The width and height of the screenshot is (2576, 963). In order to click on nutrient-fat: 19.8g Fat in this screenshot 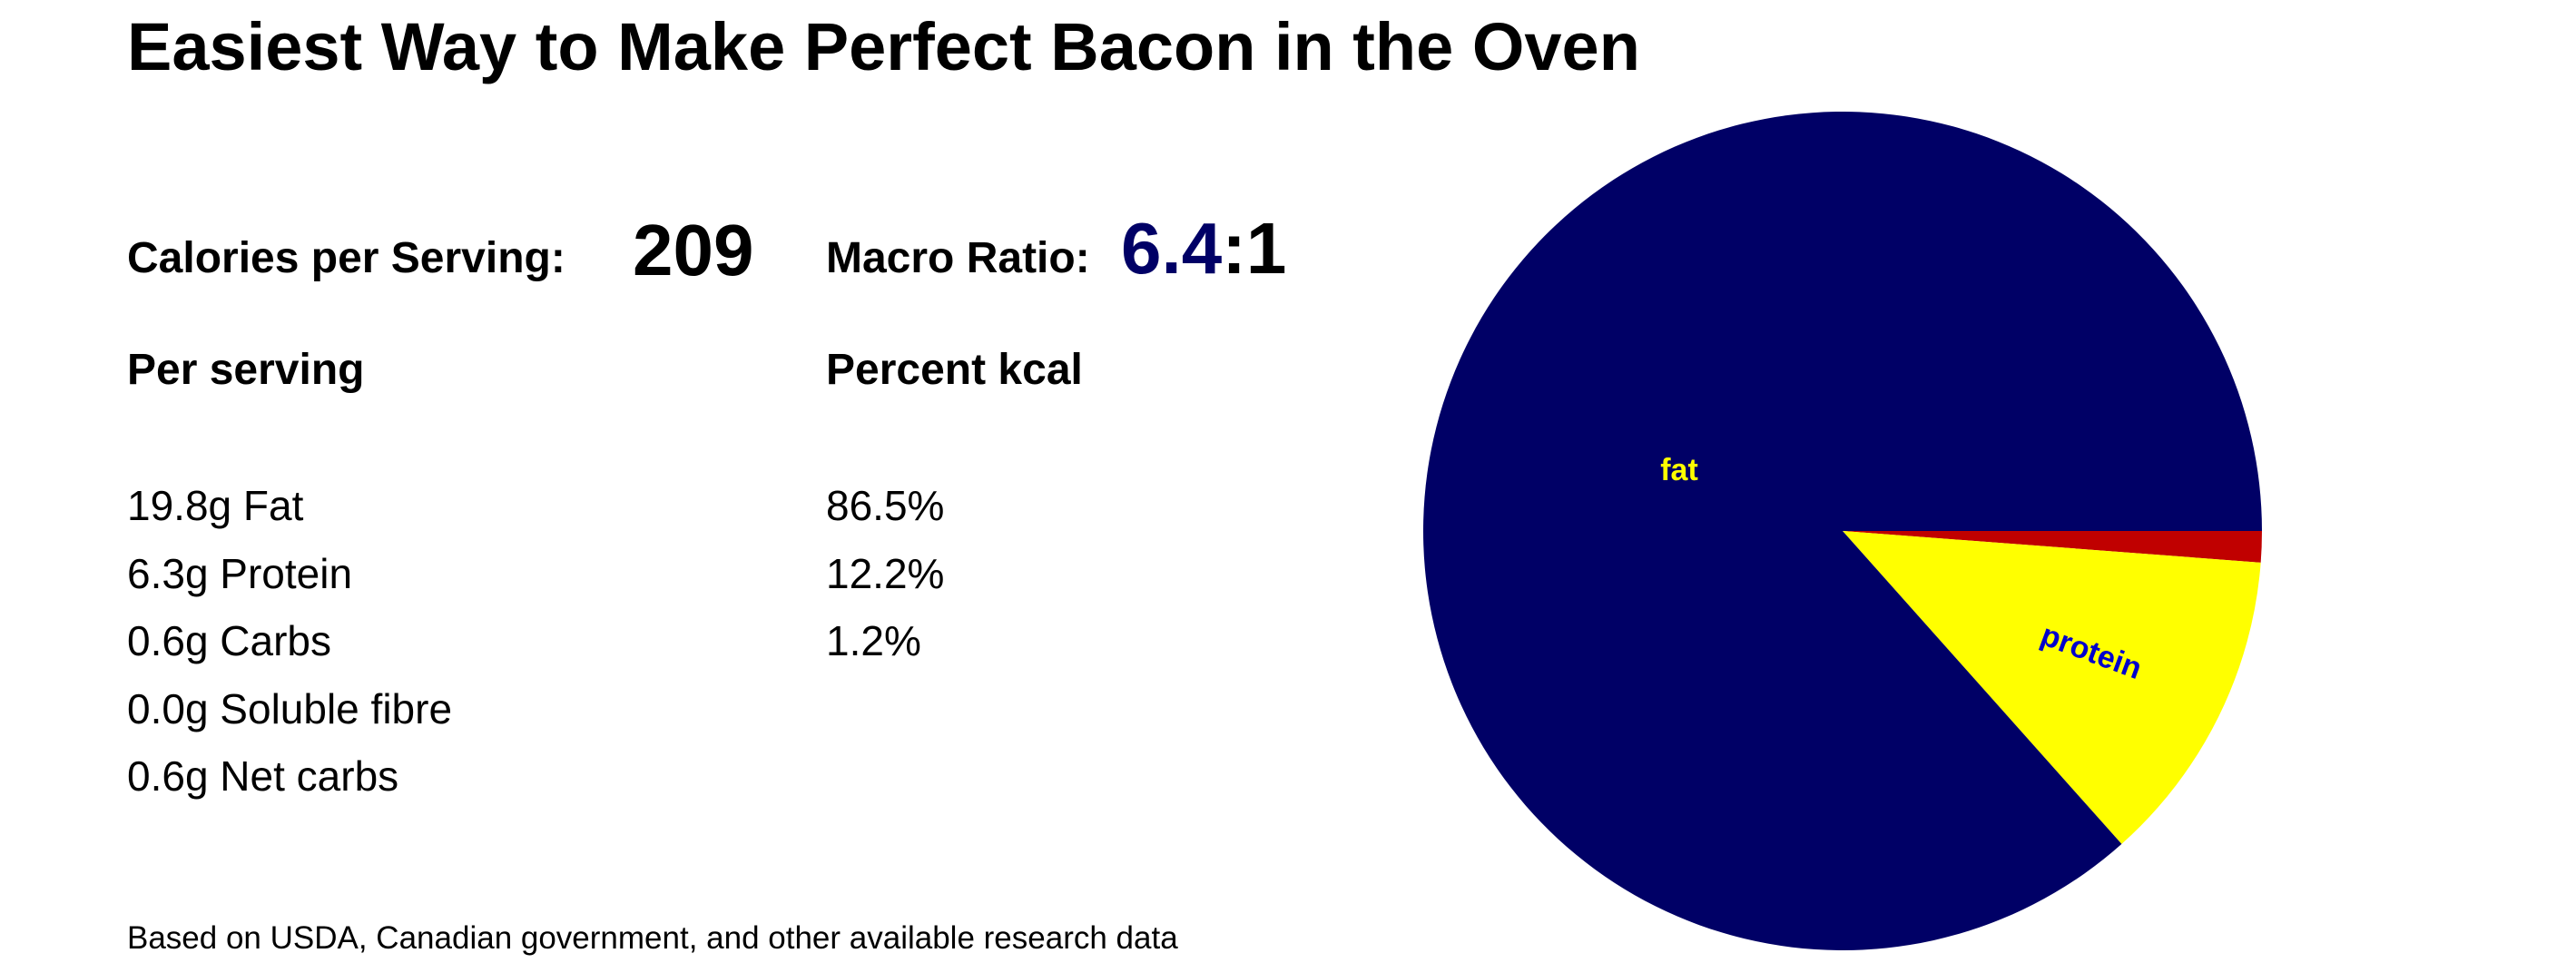, I will do `click(215, 505)`.